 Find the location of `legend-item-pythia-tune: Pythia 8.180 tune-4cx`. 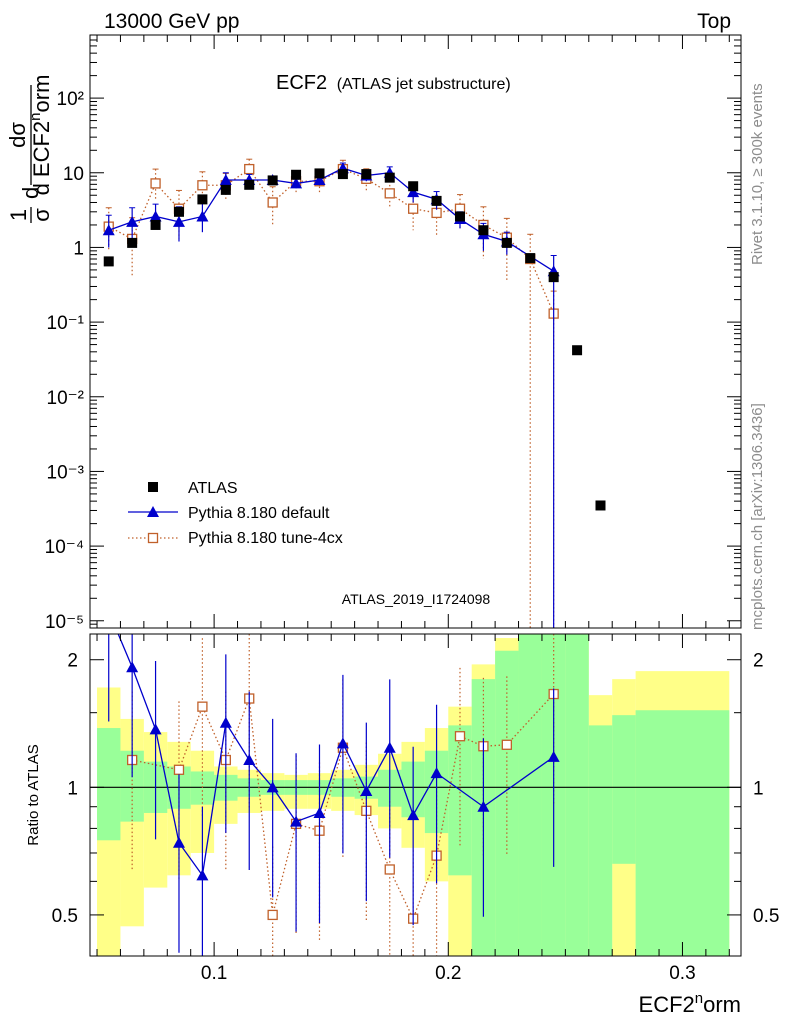

legend-item-pythia-tune: Pythia 8.180 tune-4cx is located at coordinates (235, 538).